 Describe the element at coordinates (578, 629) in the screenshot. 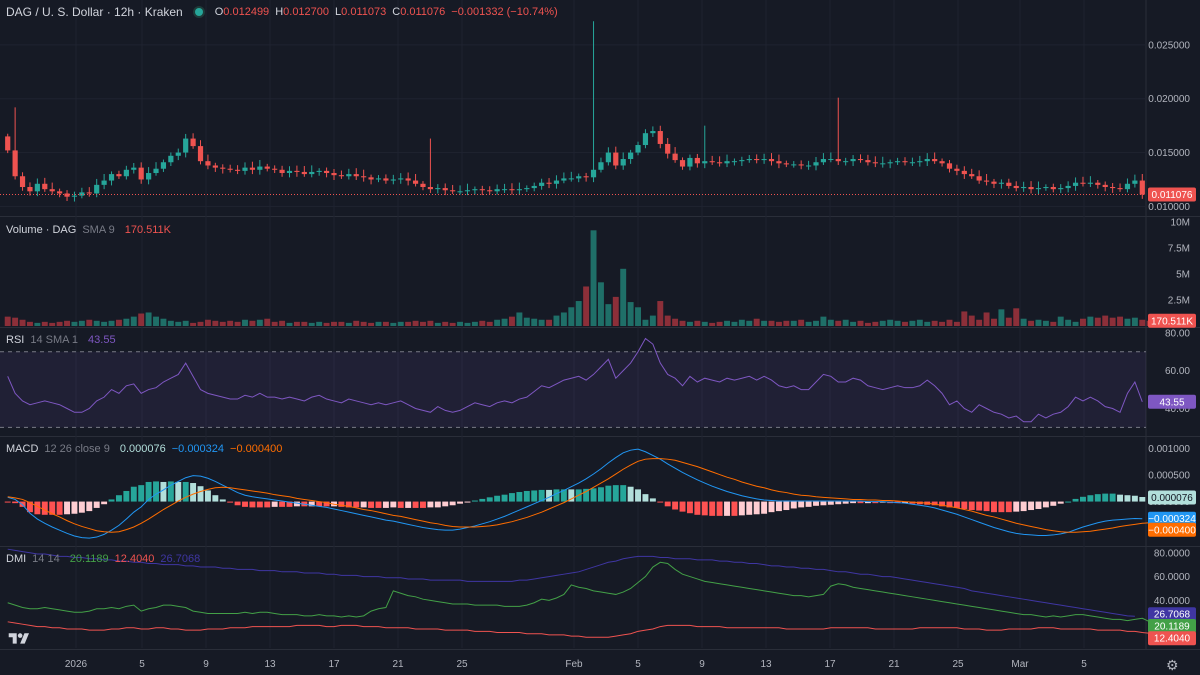

I see `dmi-minus-di-line` at that location.